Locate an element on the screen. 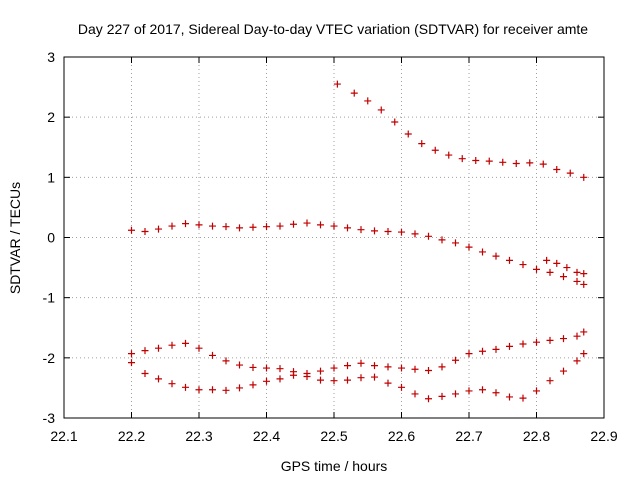  series-track-d is located at coordinates (358, 352).